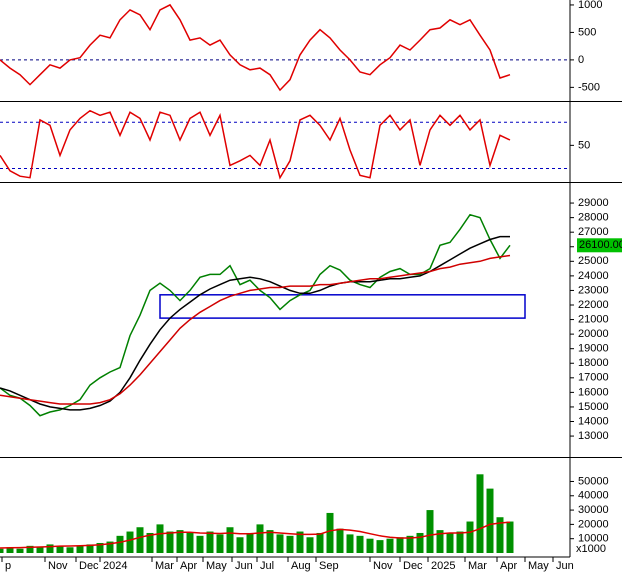 The image size is (622, 573). What do you see at coordinates (593, 539) in the screenshot?
I see `y-tick-label: 10000` at bounding box center [593, 539].